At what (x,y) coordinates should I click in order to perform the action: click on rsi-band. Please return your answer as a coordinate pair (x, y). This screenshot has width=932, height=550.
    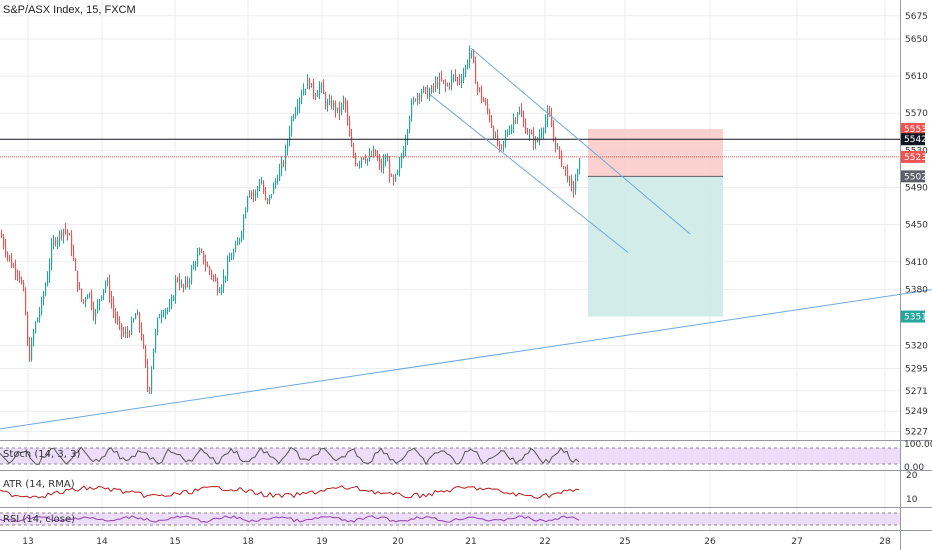
    Looking at the image, I should click on (450, 519).